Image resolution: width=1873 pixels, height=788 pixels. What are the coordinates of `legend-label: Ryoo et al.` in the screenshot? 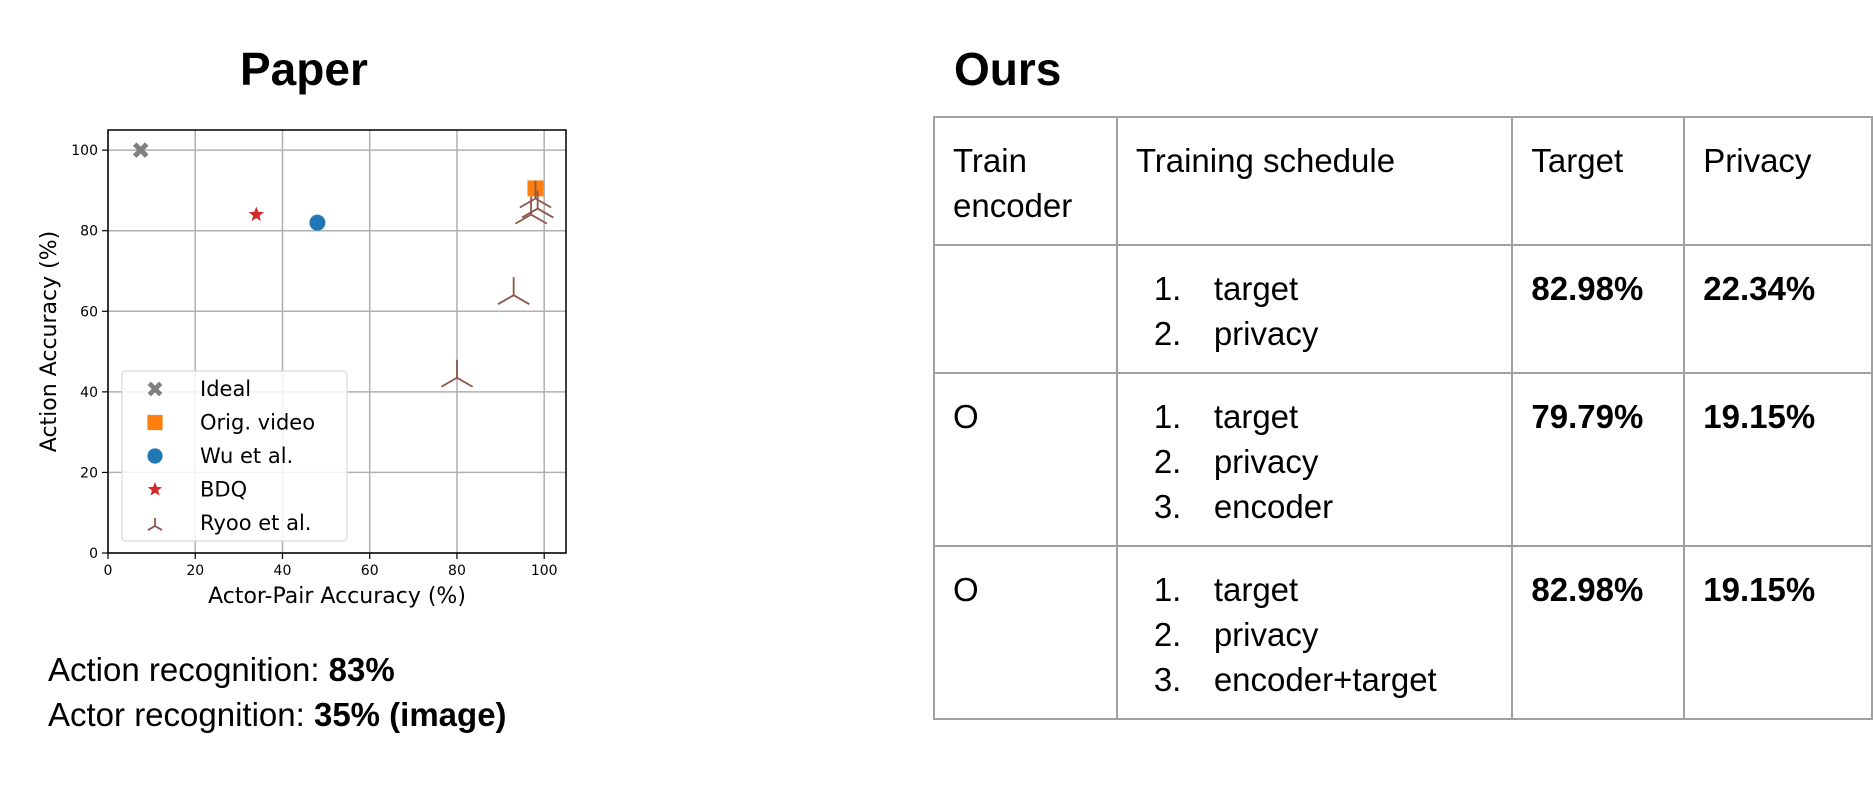 It's located at (255, 523).